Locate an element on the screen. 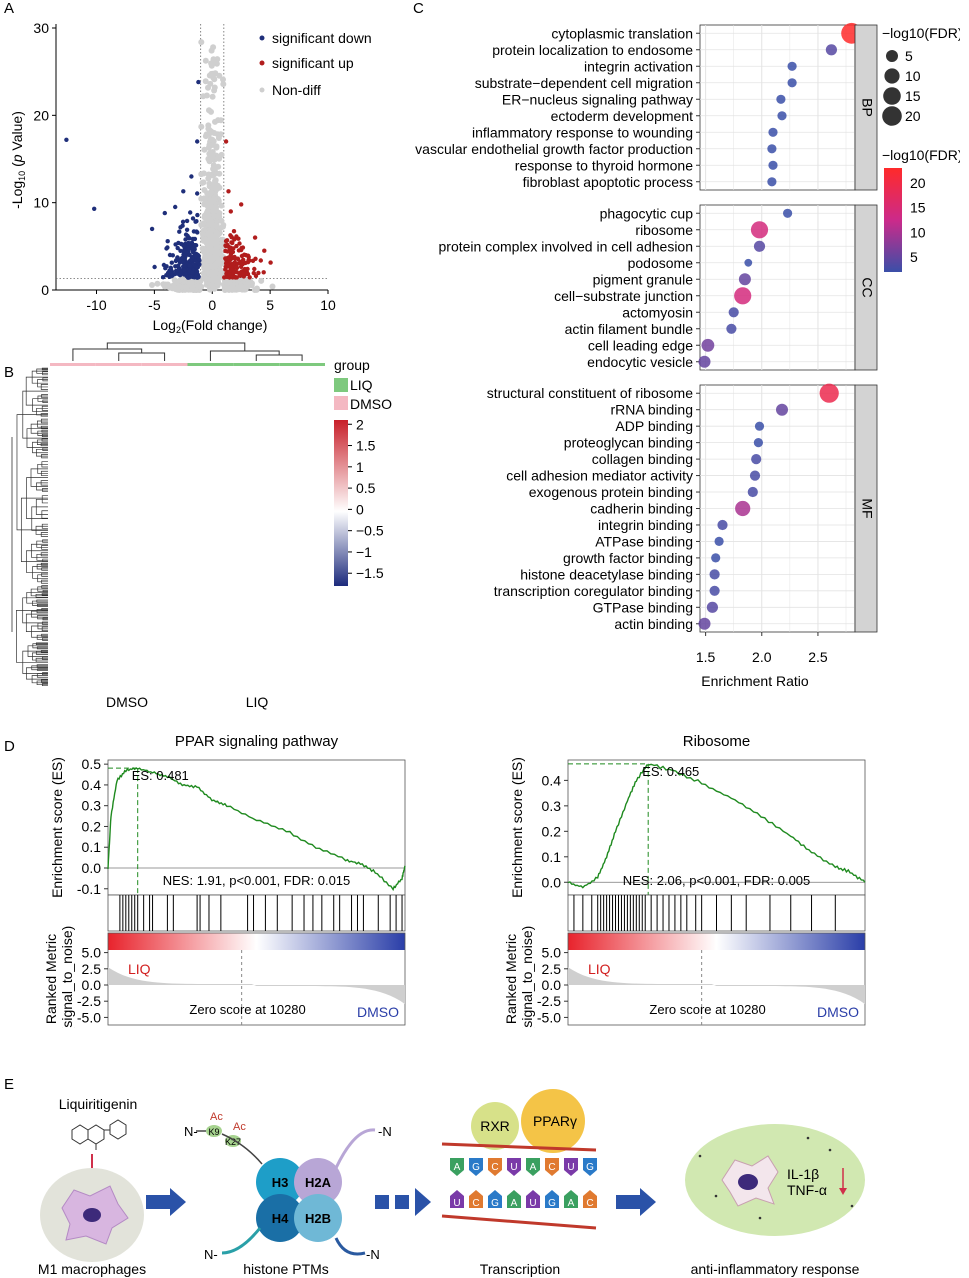  go-colorbar-label: 5 is located at coordinates (914, 257).